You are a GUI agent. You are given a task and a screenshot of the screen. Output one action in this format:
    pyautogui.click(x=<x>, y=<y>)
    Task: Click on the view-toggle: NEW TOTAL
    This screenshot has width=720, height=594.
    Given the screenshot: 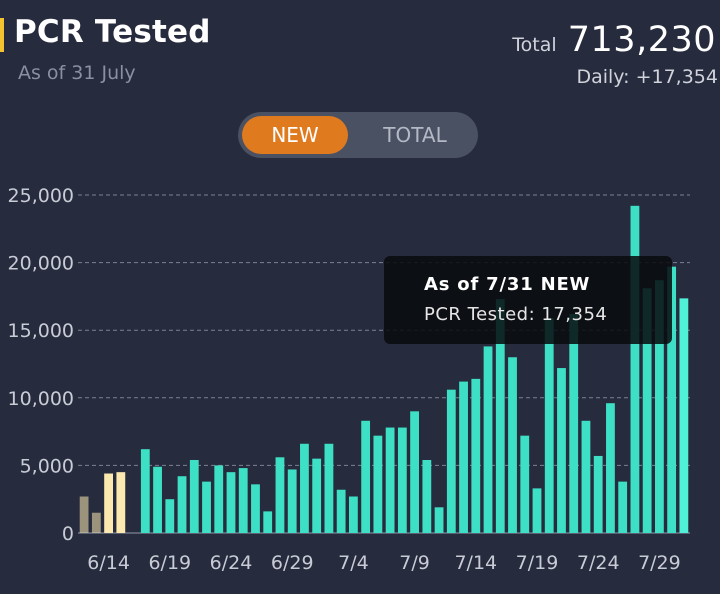 What is the action you would take?
    pyautogui.click(x=358, y=135)
    